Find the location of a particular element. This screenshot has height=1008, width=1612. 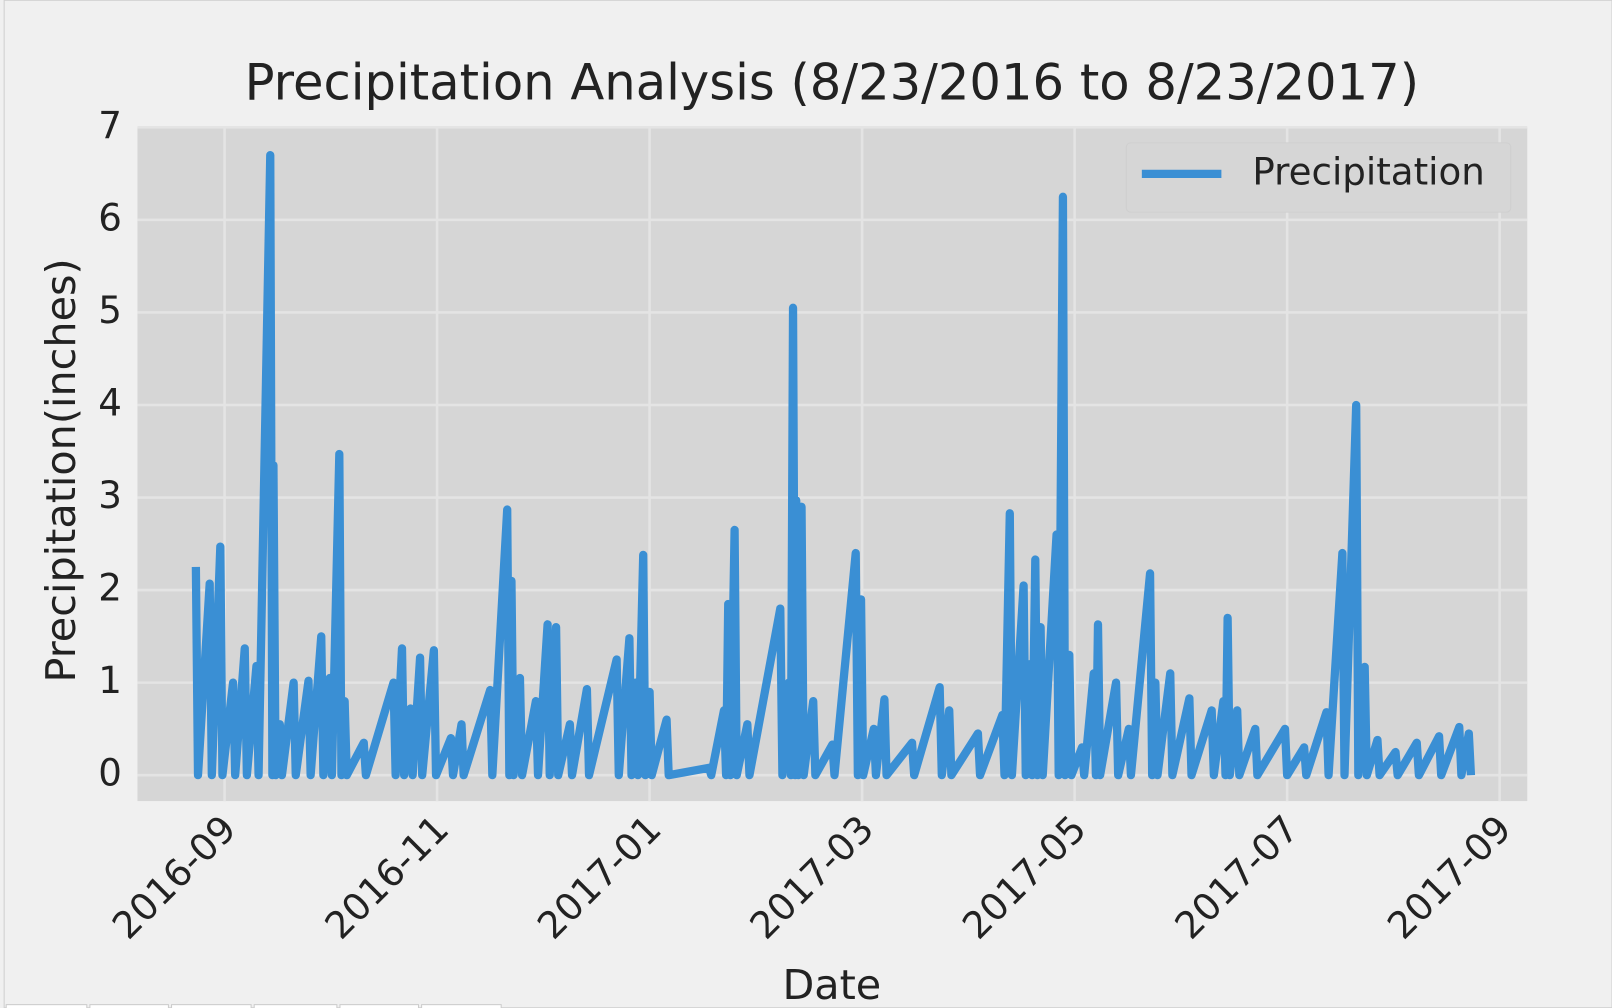

y-axis-title: Precipitation(inches) is located at coordinates (61, 470).